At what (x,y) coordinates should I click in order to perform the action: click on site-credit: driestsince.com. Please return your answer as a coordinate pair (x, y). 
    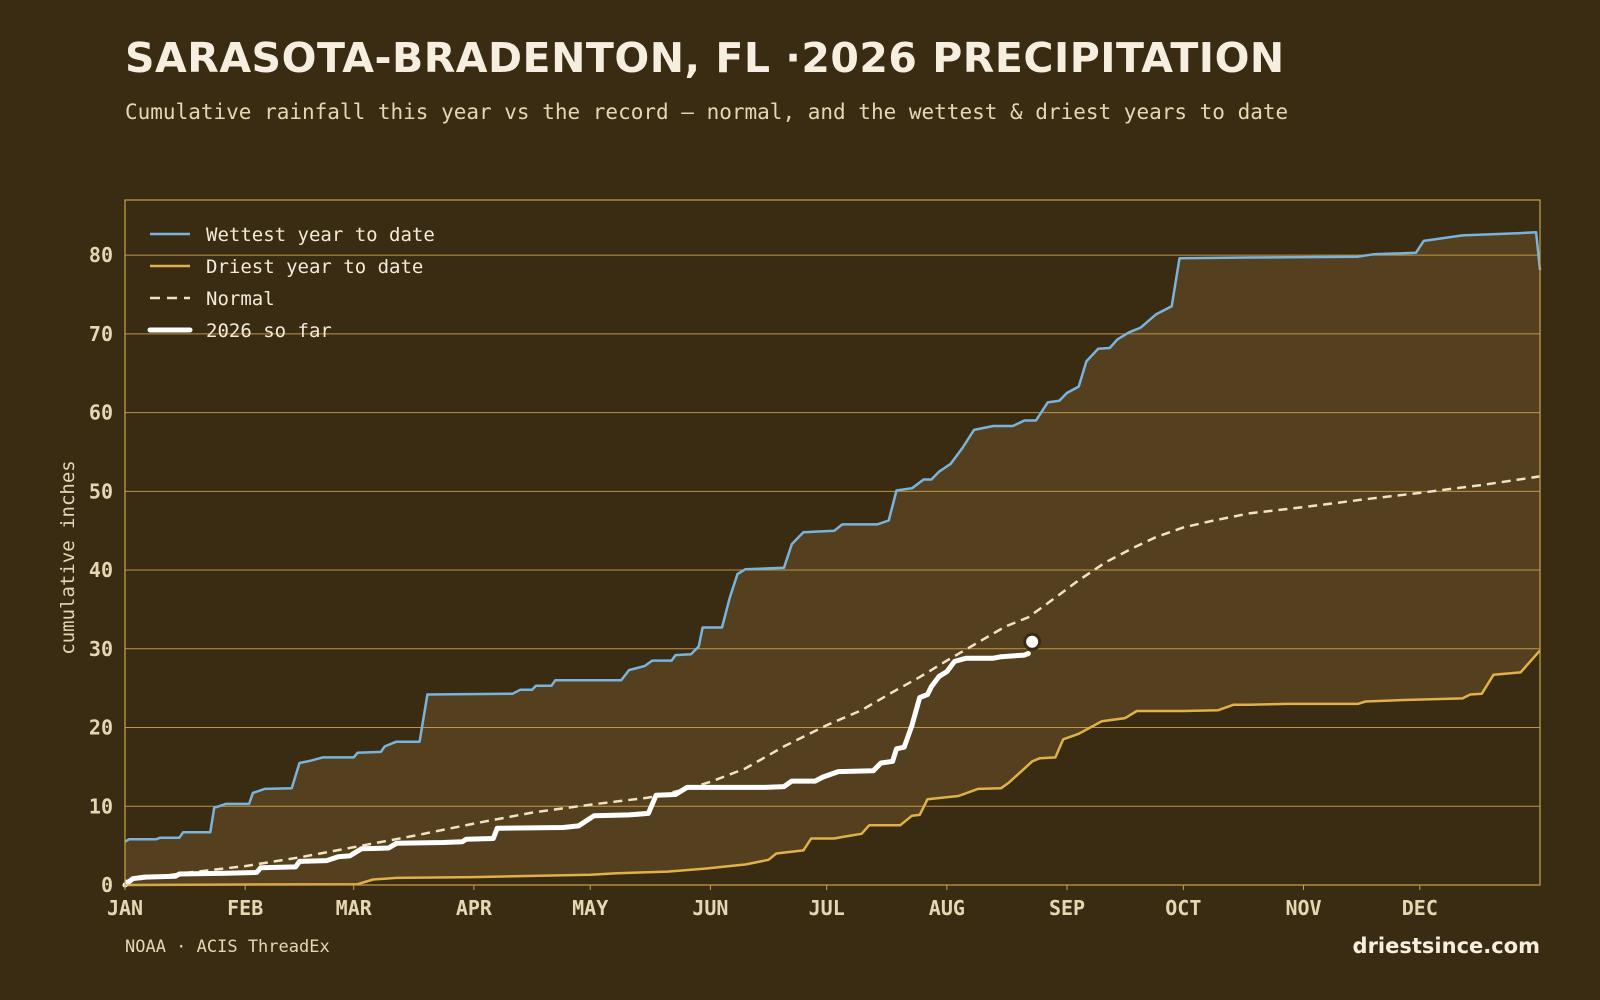
    Looking at the image, I should click on (1446, 946).